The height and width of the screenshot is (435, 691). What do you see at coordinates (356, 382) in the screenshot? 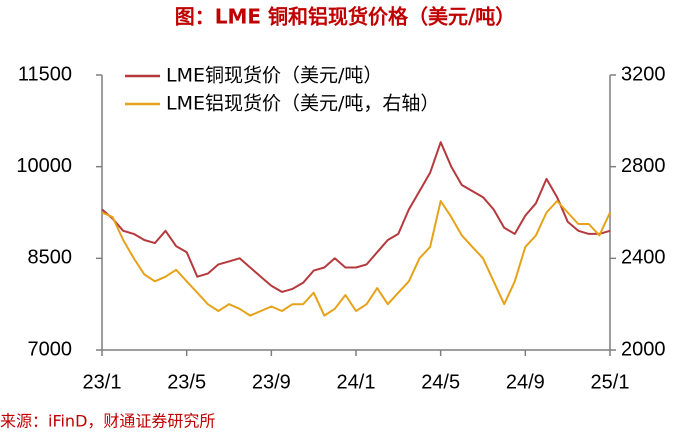
I see `x-tick-label: 24/1` at bounding box center [356, 382].